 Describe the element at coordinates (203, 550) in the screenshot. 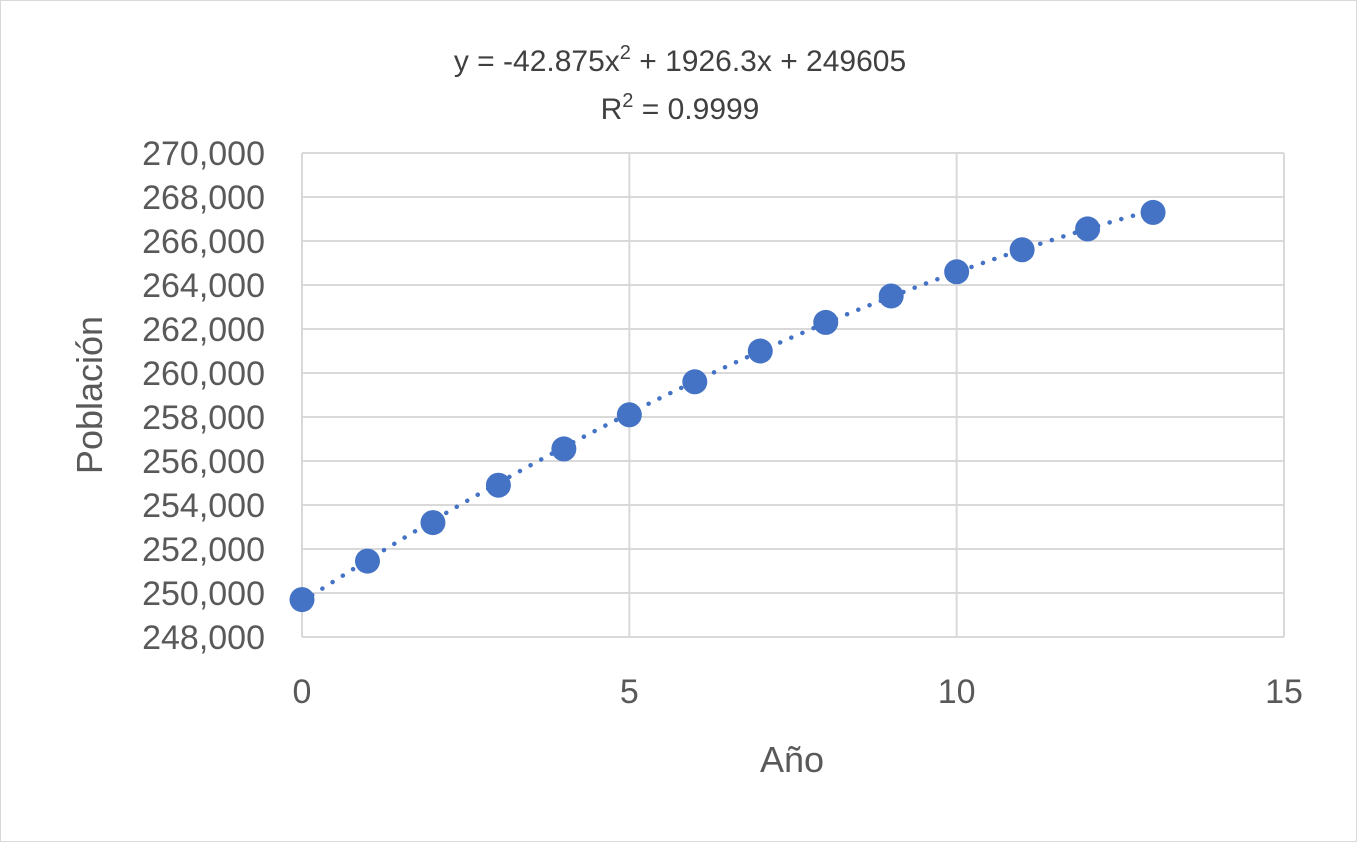

I see `y-tick-label: 252,000` at that location.